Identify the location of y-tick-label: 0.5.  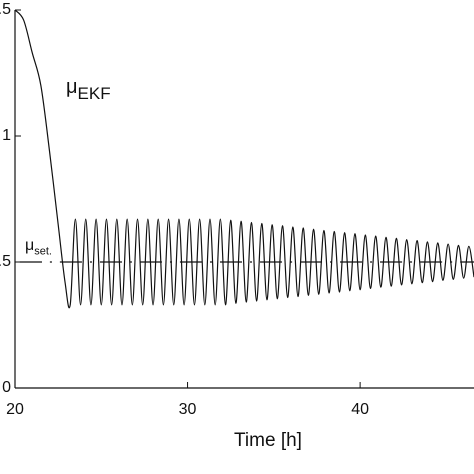
(5, 261).